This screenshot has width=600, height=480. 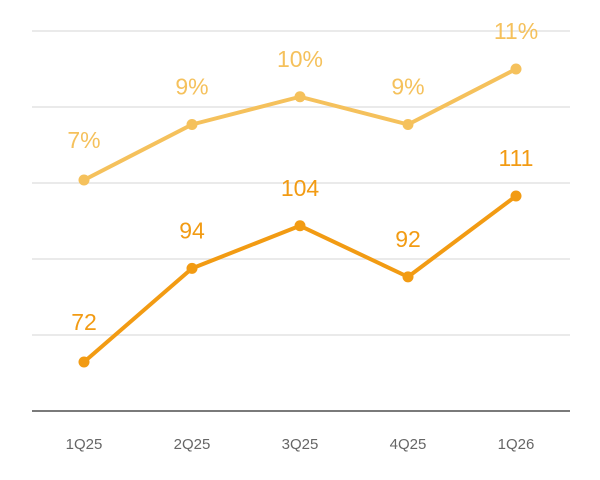 What do you see at coordinates (408, 444) in the screenshot?
I see `x-tick-label: 4Q25` at bounding box center [408, 444].